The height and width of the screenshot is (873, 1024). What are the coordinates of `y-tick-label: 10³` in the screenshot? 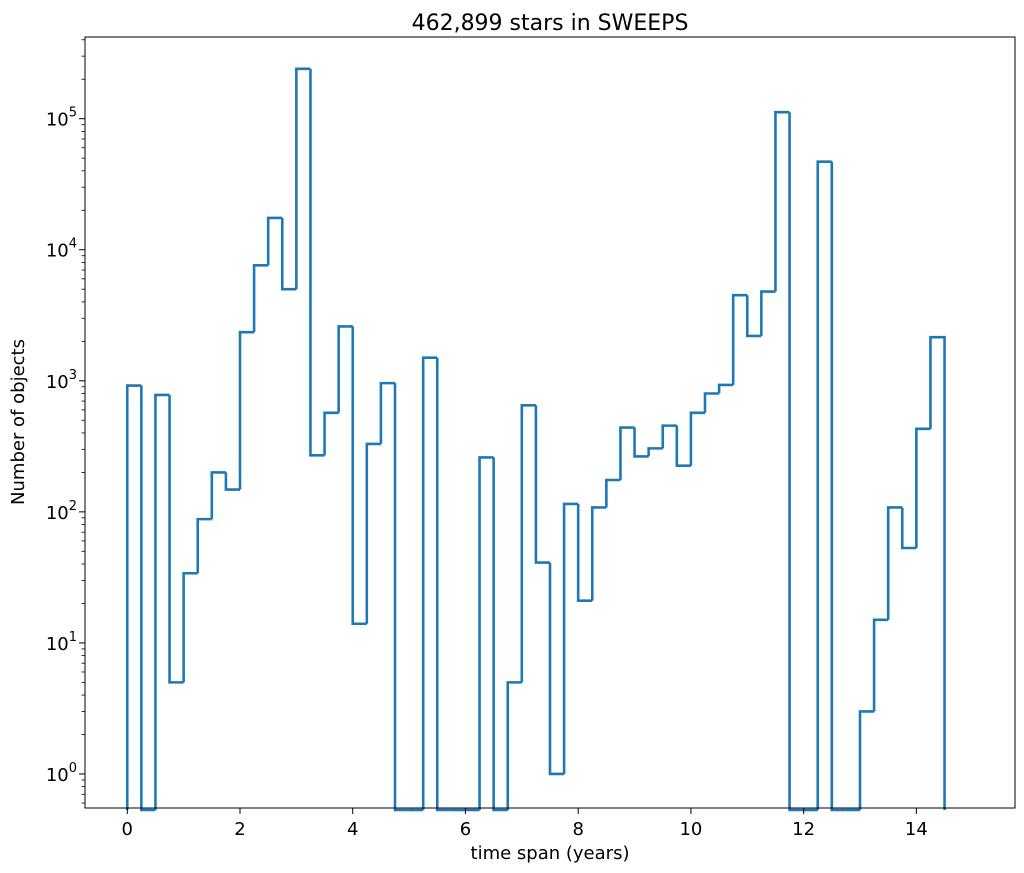 It's located at (61, 380).